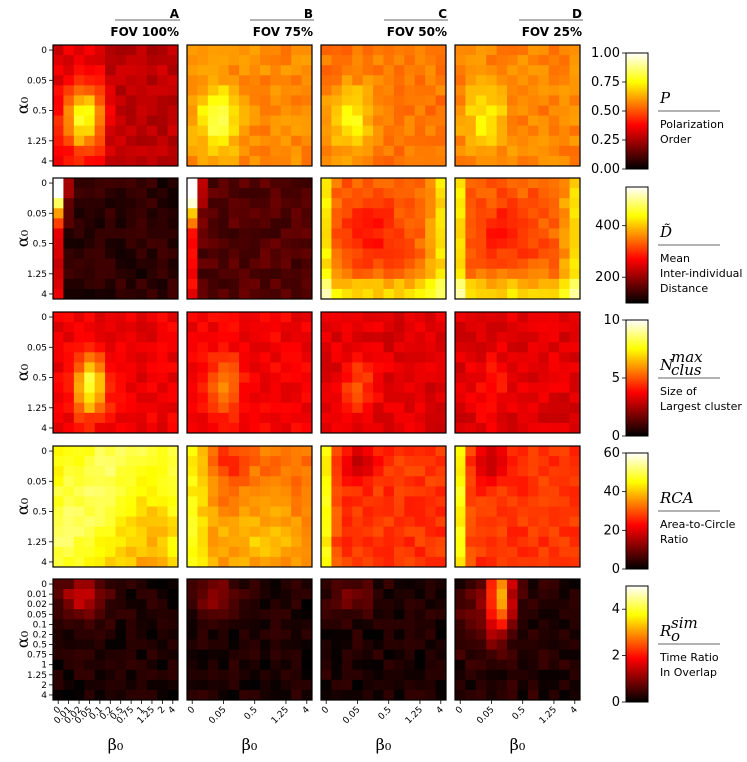  What do you see at coordinates (616, 609) in the screenshot?
I see `colorbar-tick-label: 4` at bounding box center [616, 609].